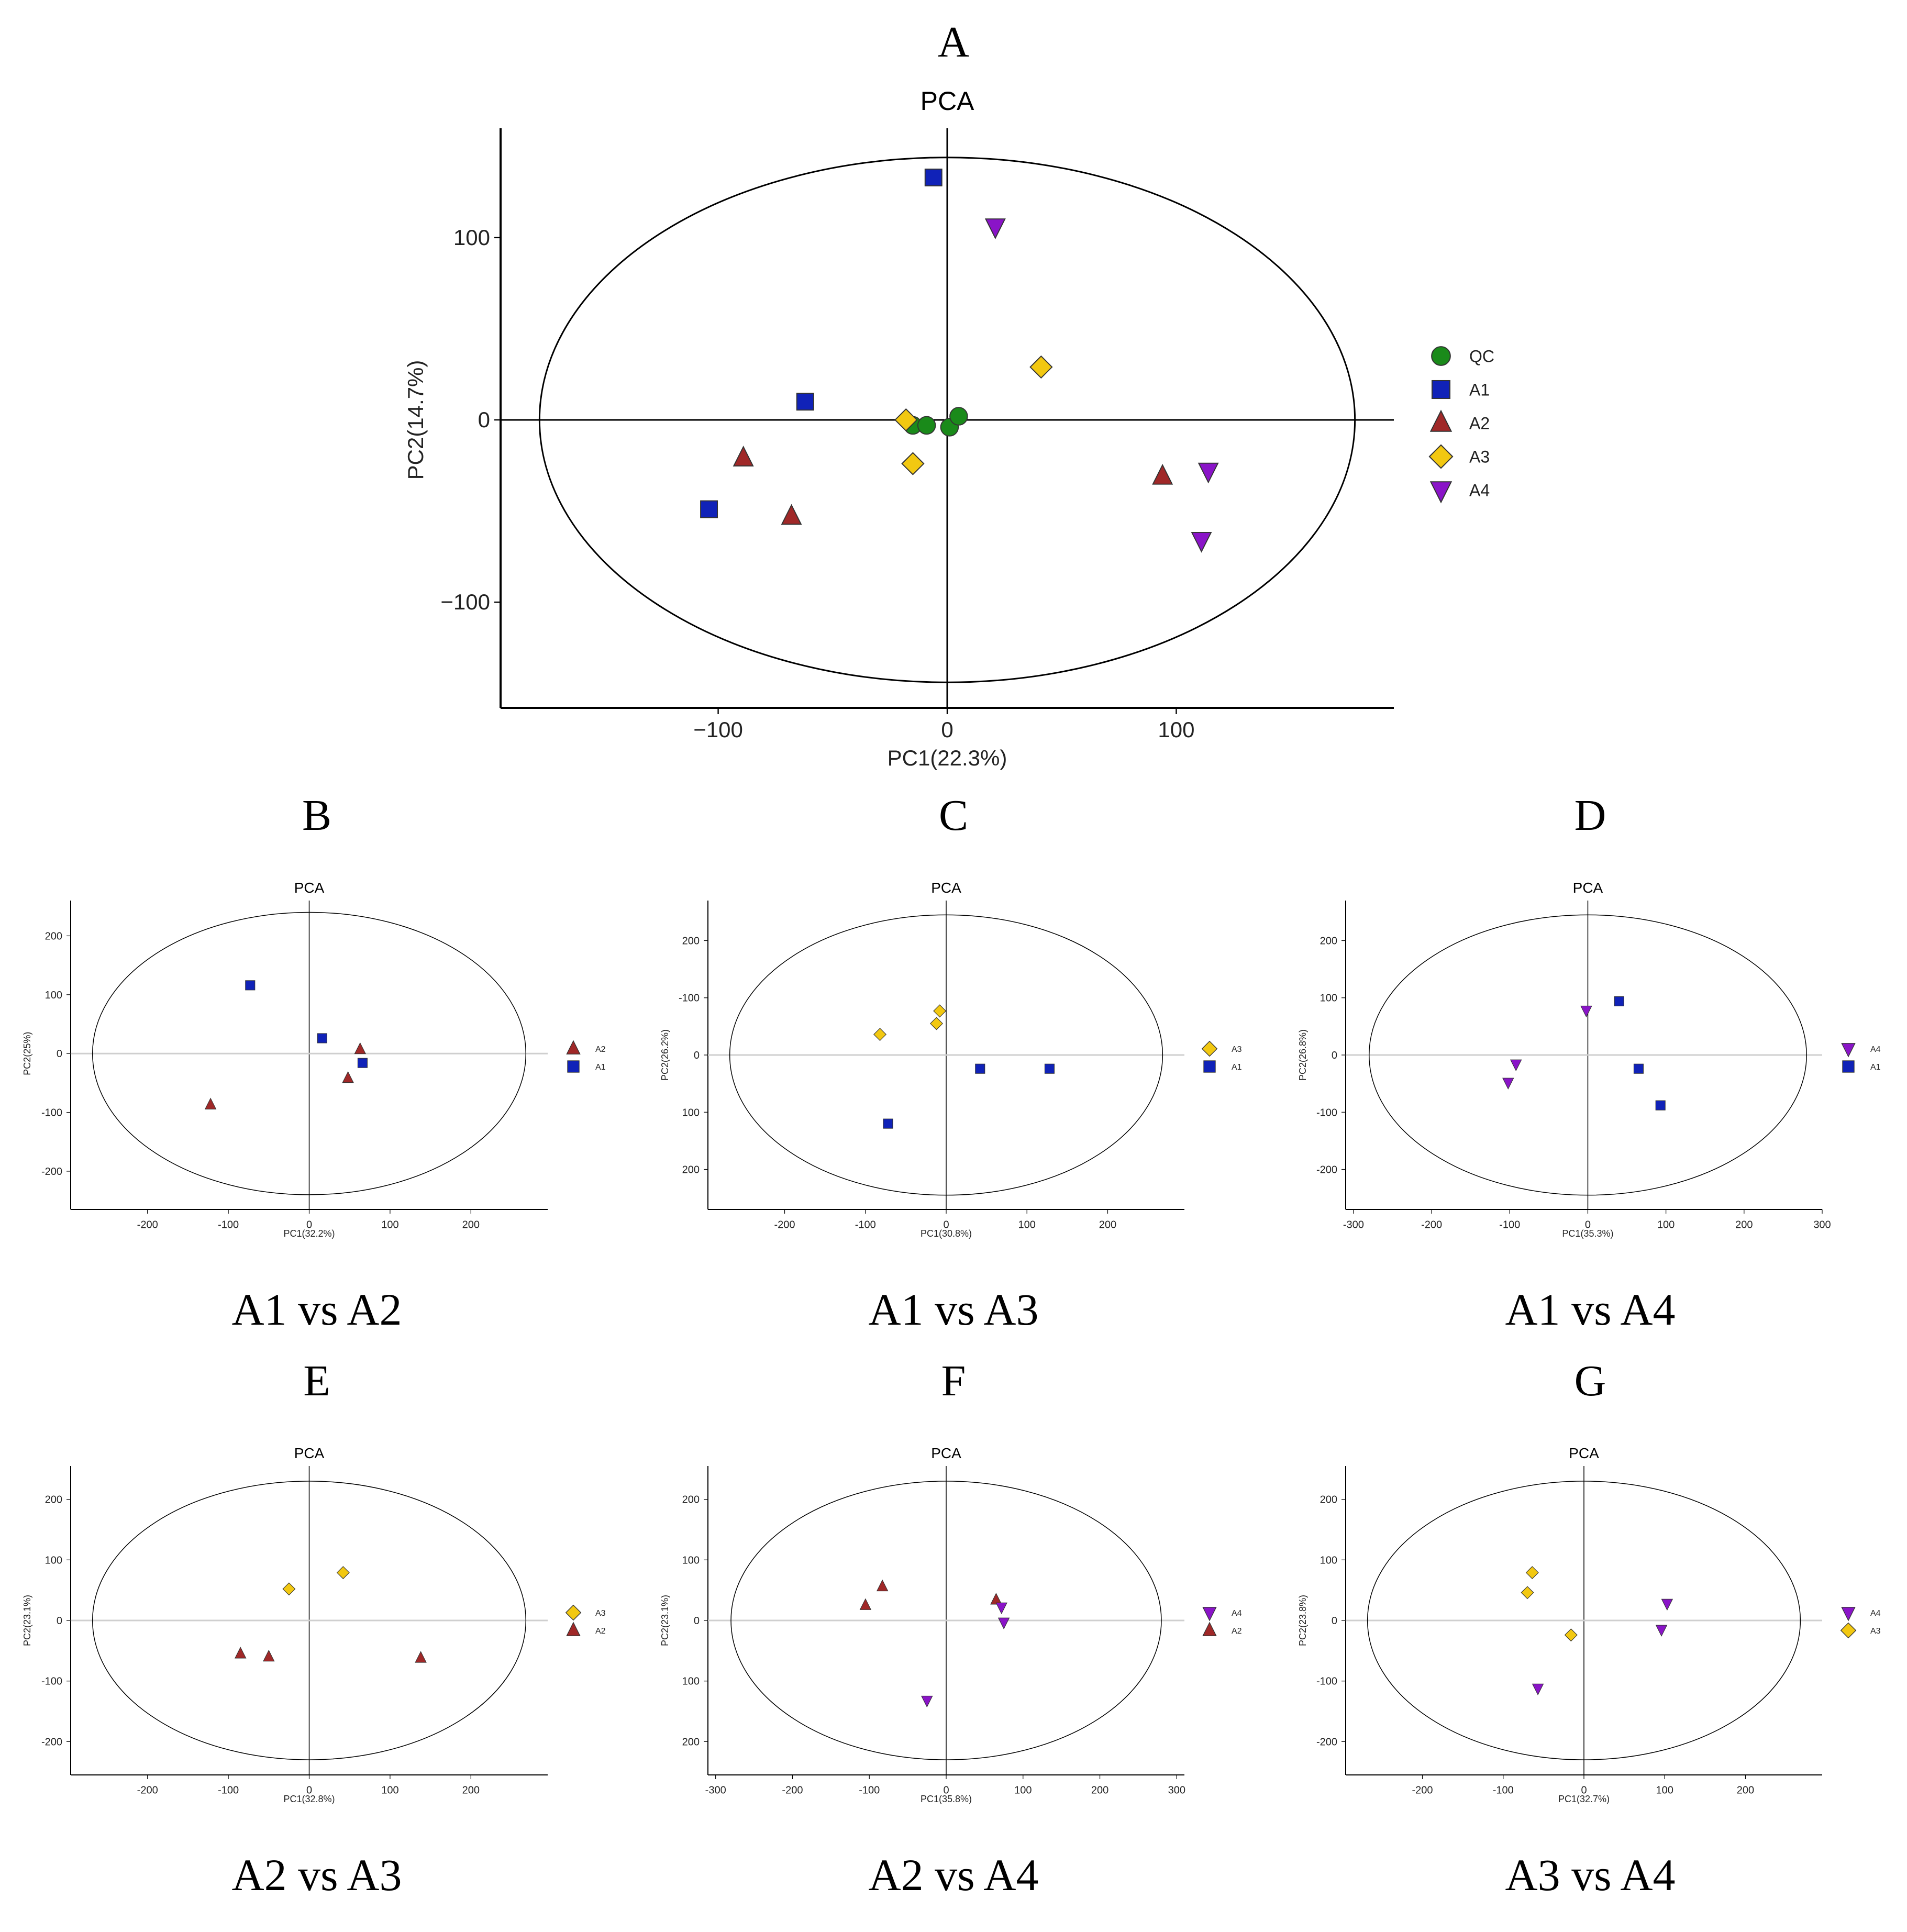 The height and width of the screenshot is (1932, 1907). Describe the element at coordinates (1587, 1233) in the screenshot. I see `x-axis-title: PC1(35.3%)` at that location.